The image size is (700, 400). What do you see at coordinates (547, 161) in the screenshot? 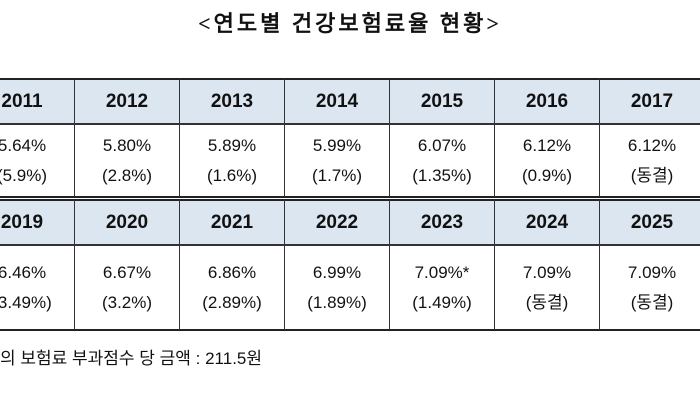
I see `rate-cell: 6.12% (0.9%)` at bounding box center [547, 161].